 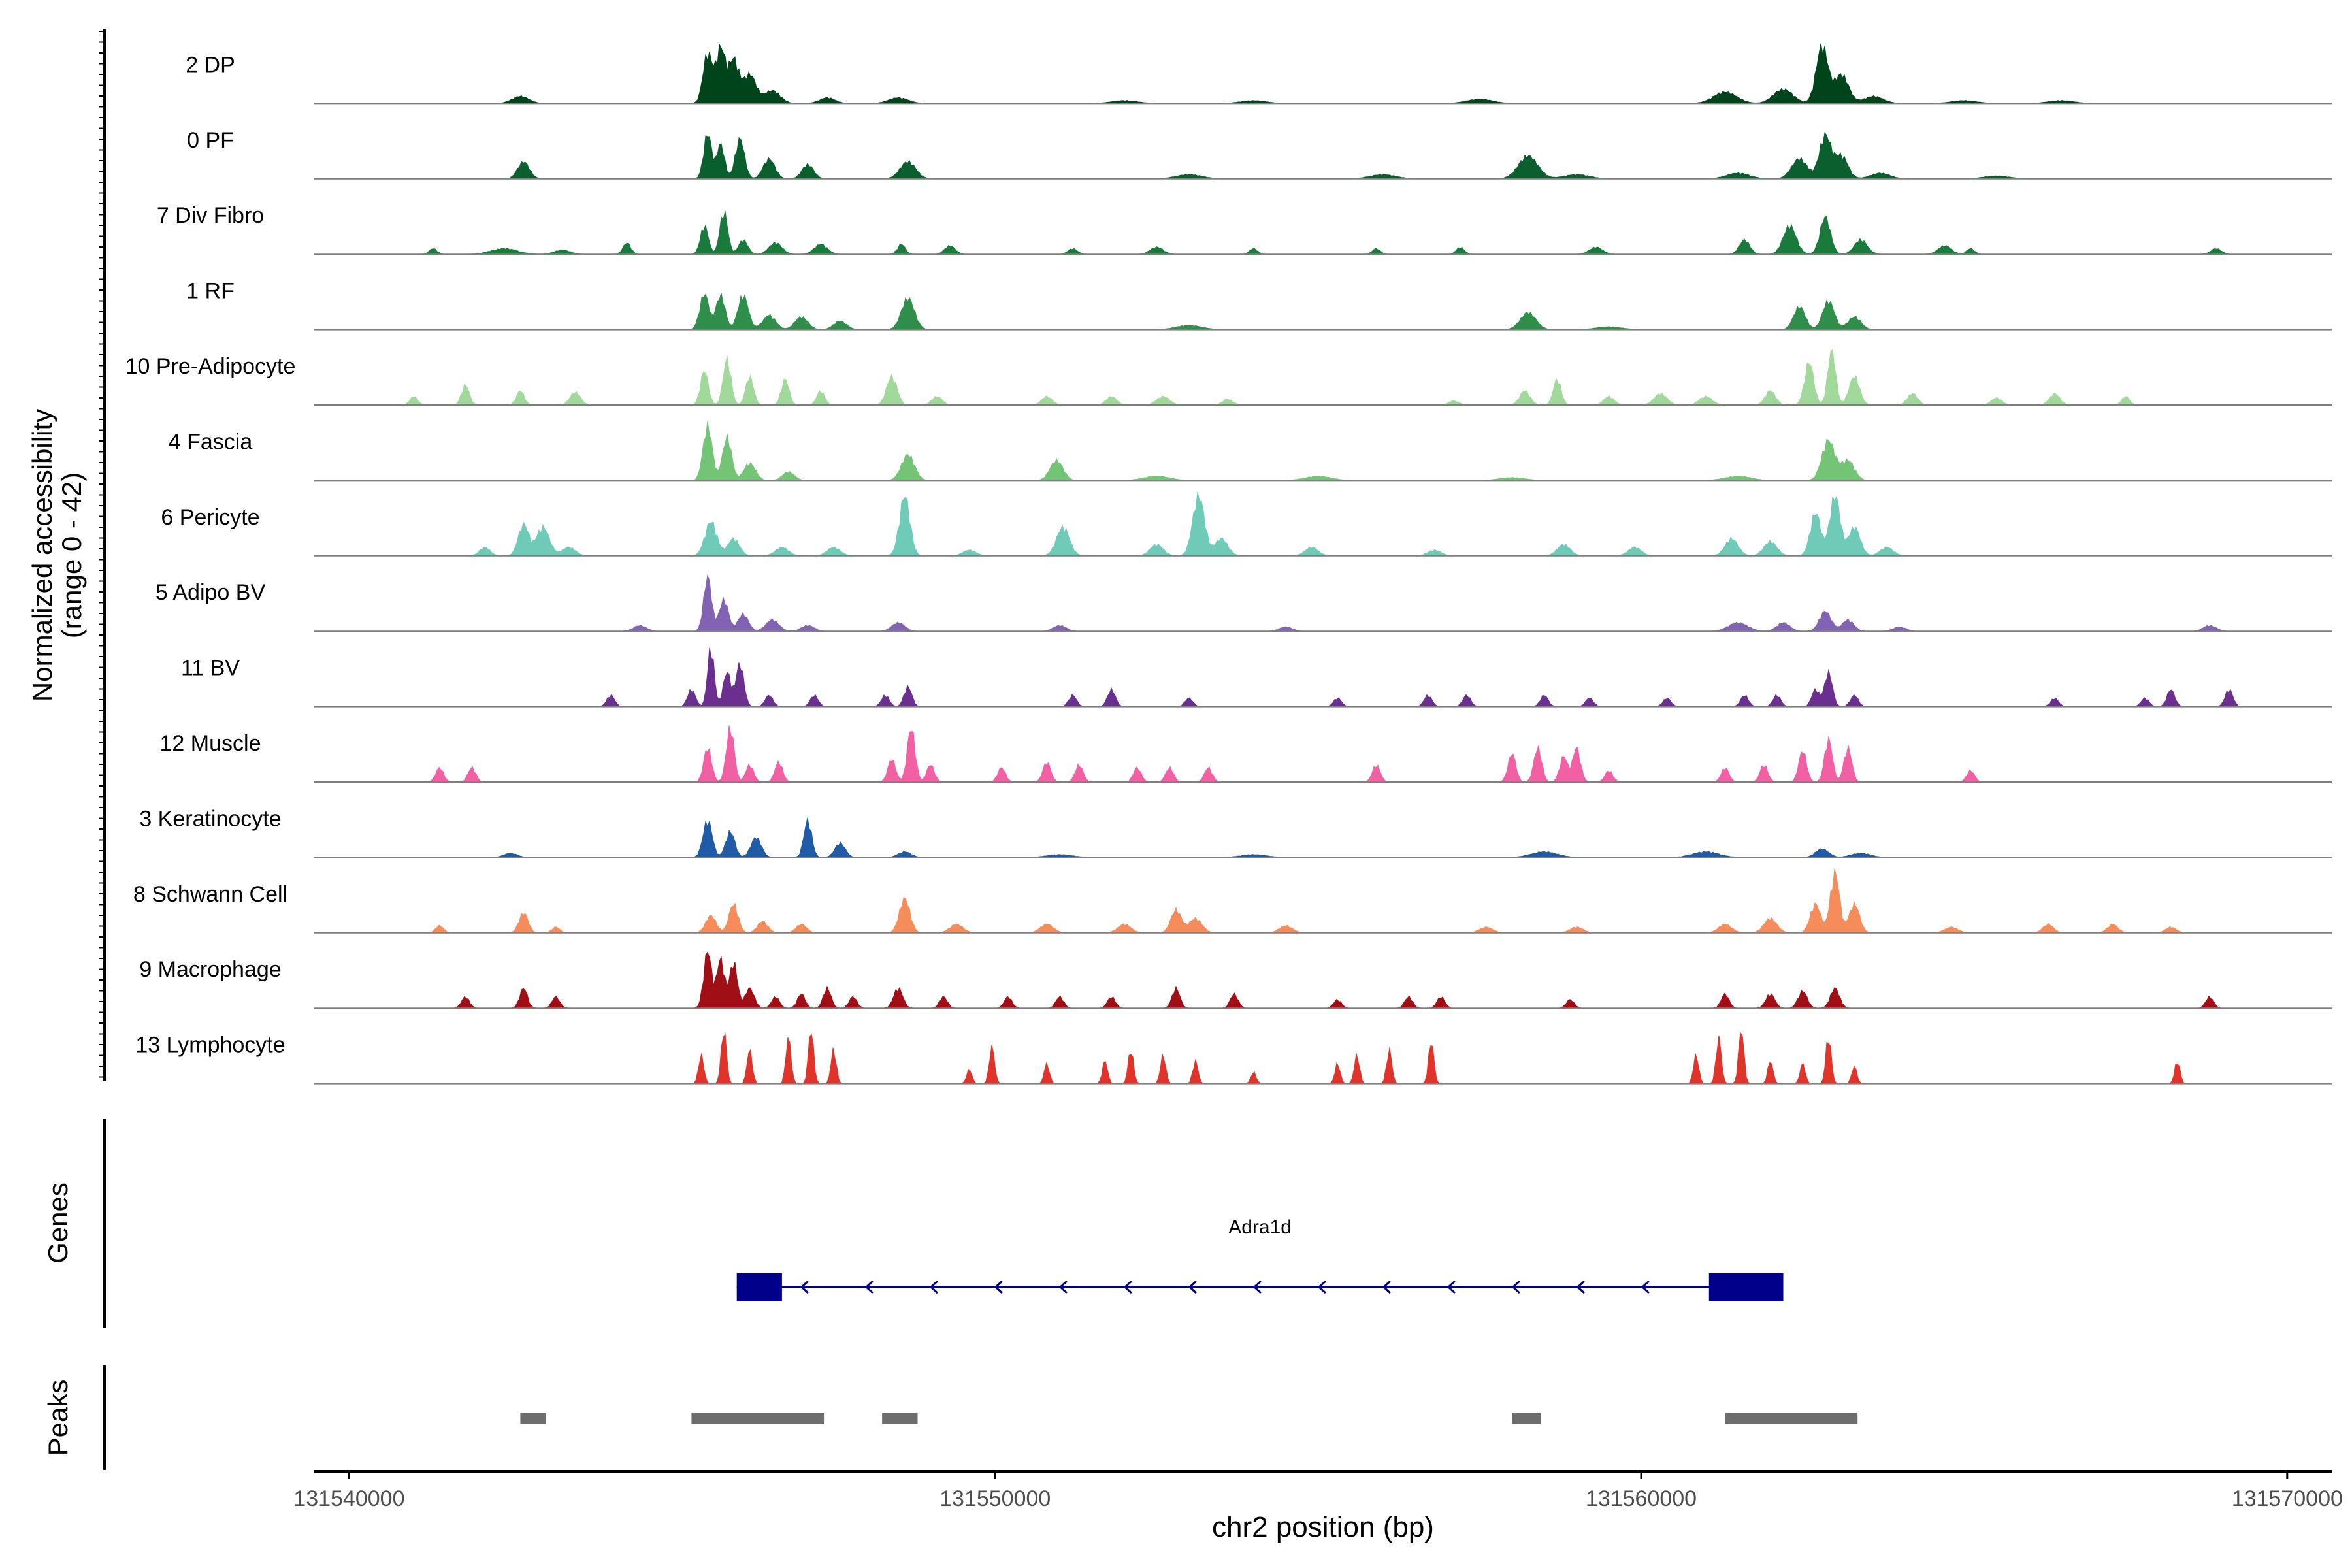 I want to click on track-10-pre-adipocyte: 10 Pre-Adipocyte, so click(x=1228, y=377).